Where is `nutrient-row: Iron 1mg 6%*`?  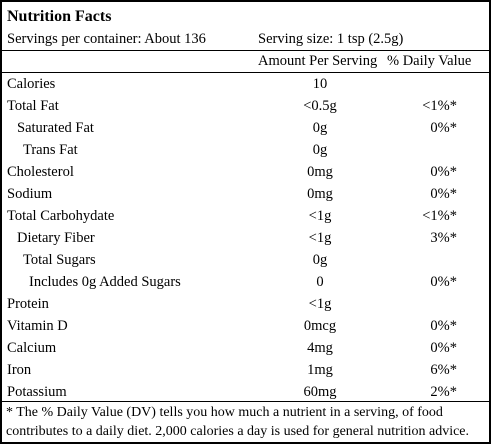
nutrient-row: Iron 1mg 6%* is located at coordinates (245, 370).